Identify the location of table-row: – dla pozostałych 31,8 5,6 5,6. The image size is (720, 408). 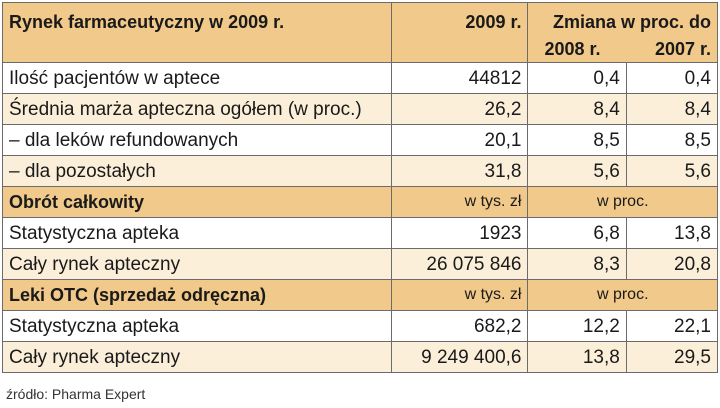
(360, 171).